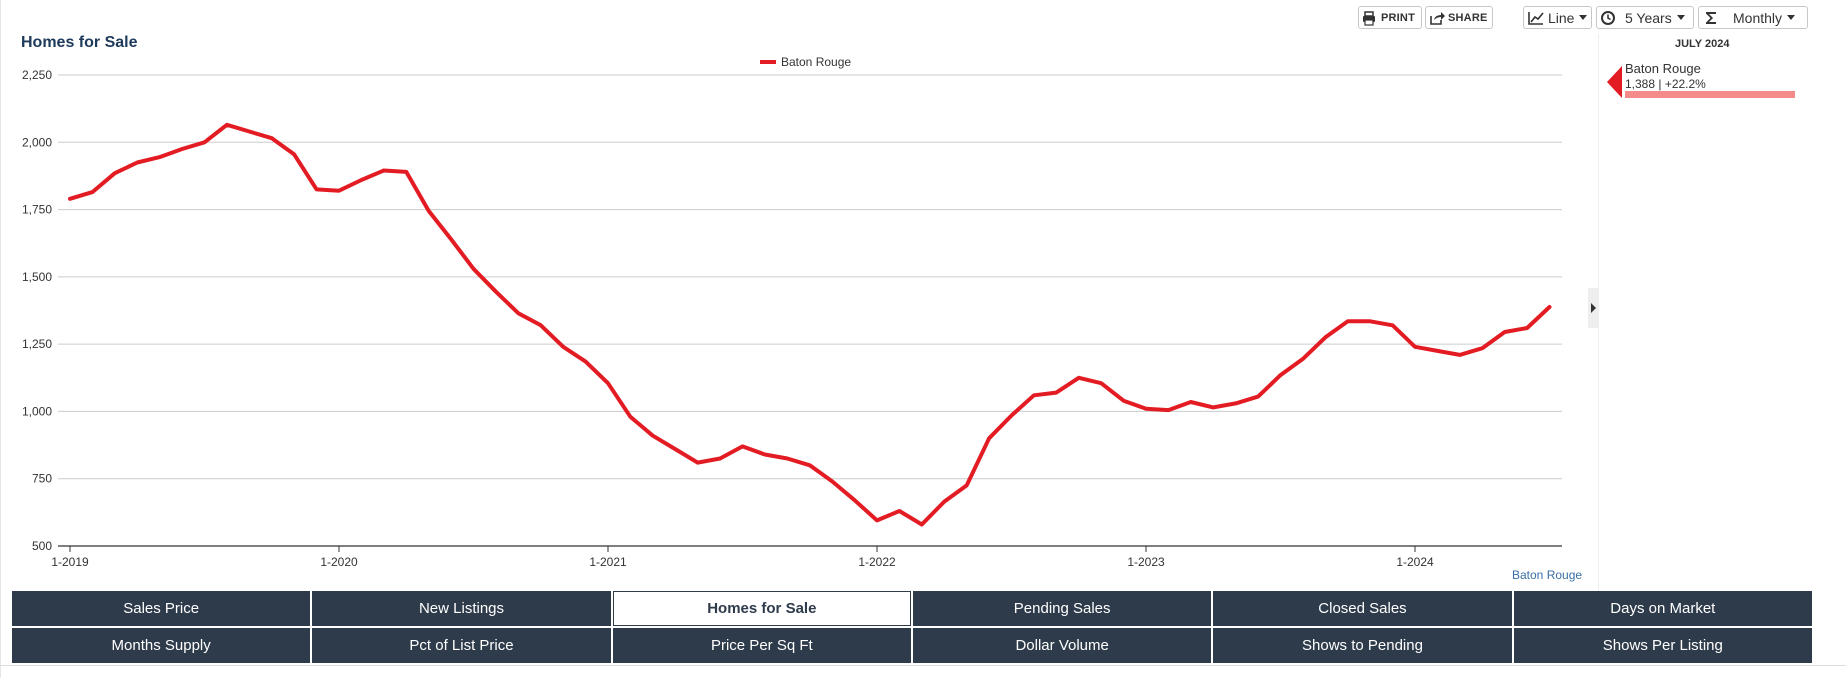 The image size is (1846, 678). I want to click on side-panel-toggle, so click(1593, 308).